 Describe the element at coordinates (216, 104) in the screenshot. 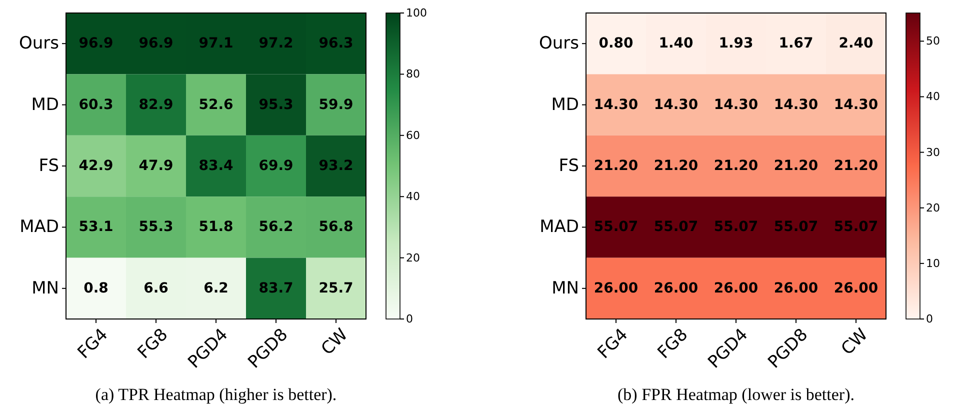

I see `data-label: 52.6` at that location.